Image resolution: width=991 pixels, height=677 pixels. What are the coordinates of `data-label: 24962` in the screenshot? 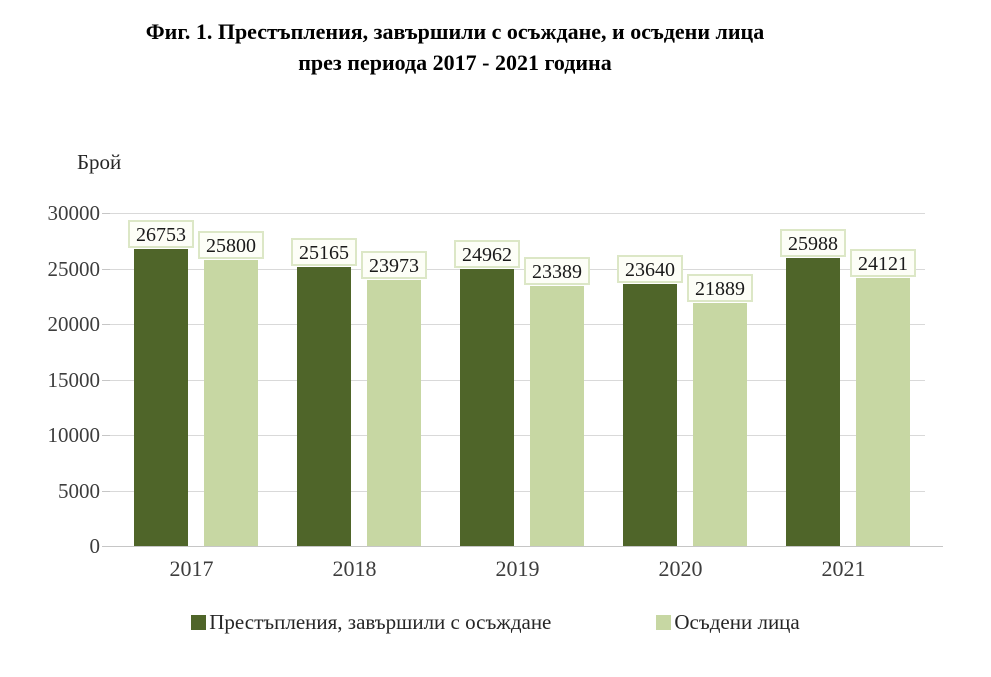 It's located at (487, 253).